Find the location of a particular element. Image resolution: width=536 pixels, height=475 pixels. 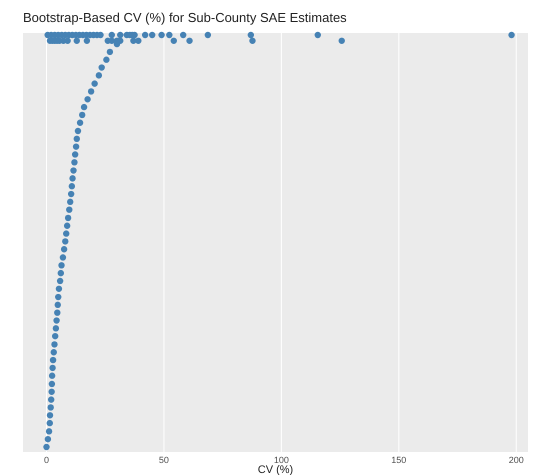

x-tick-label: 150 is located at coordinates (398, 460).